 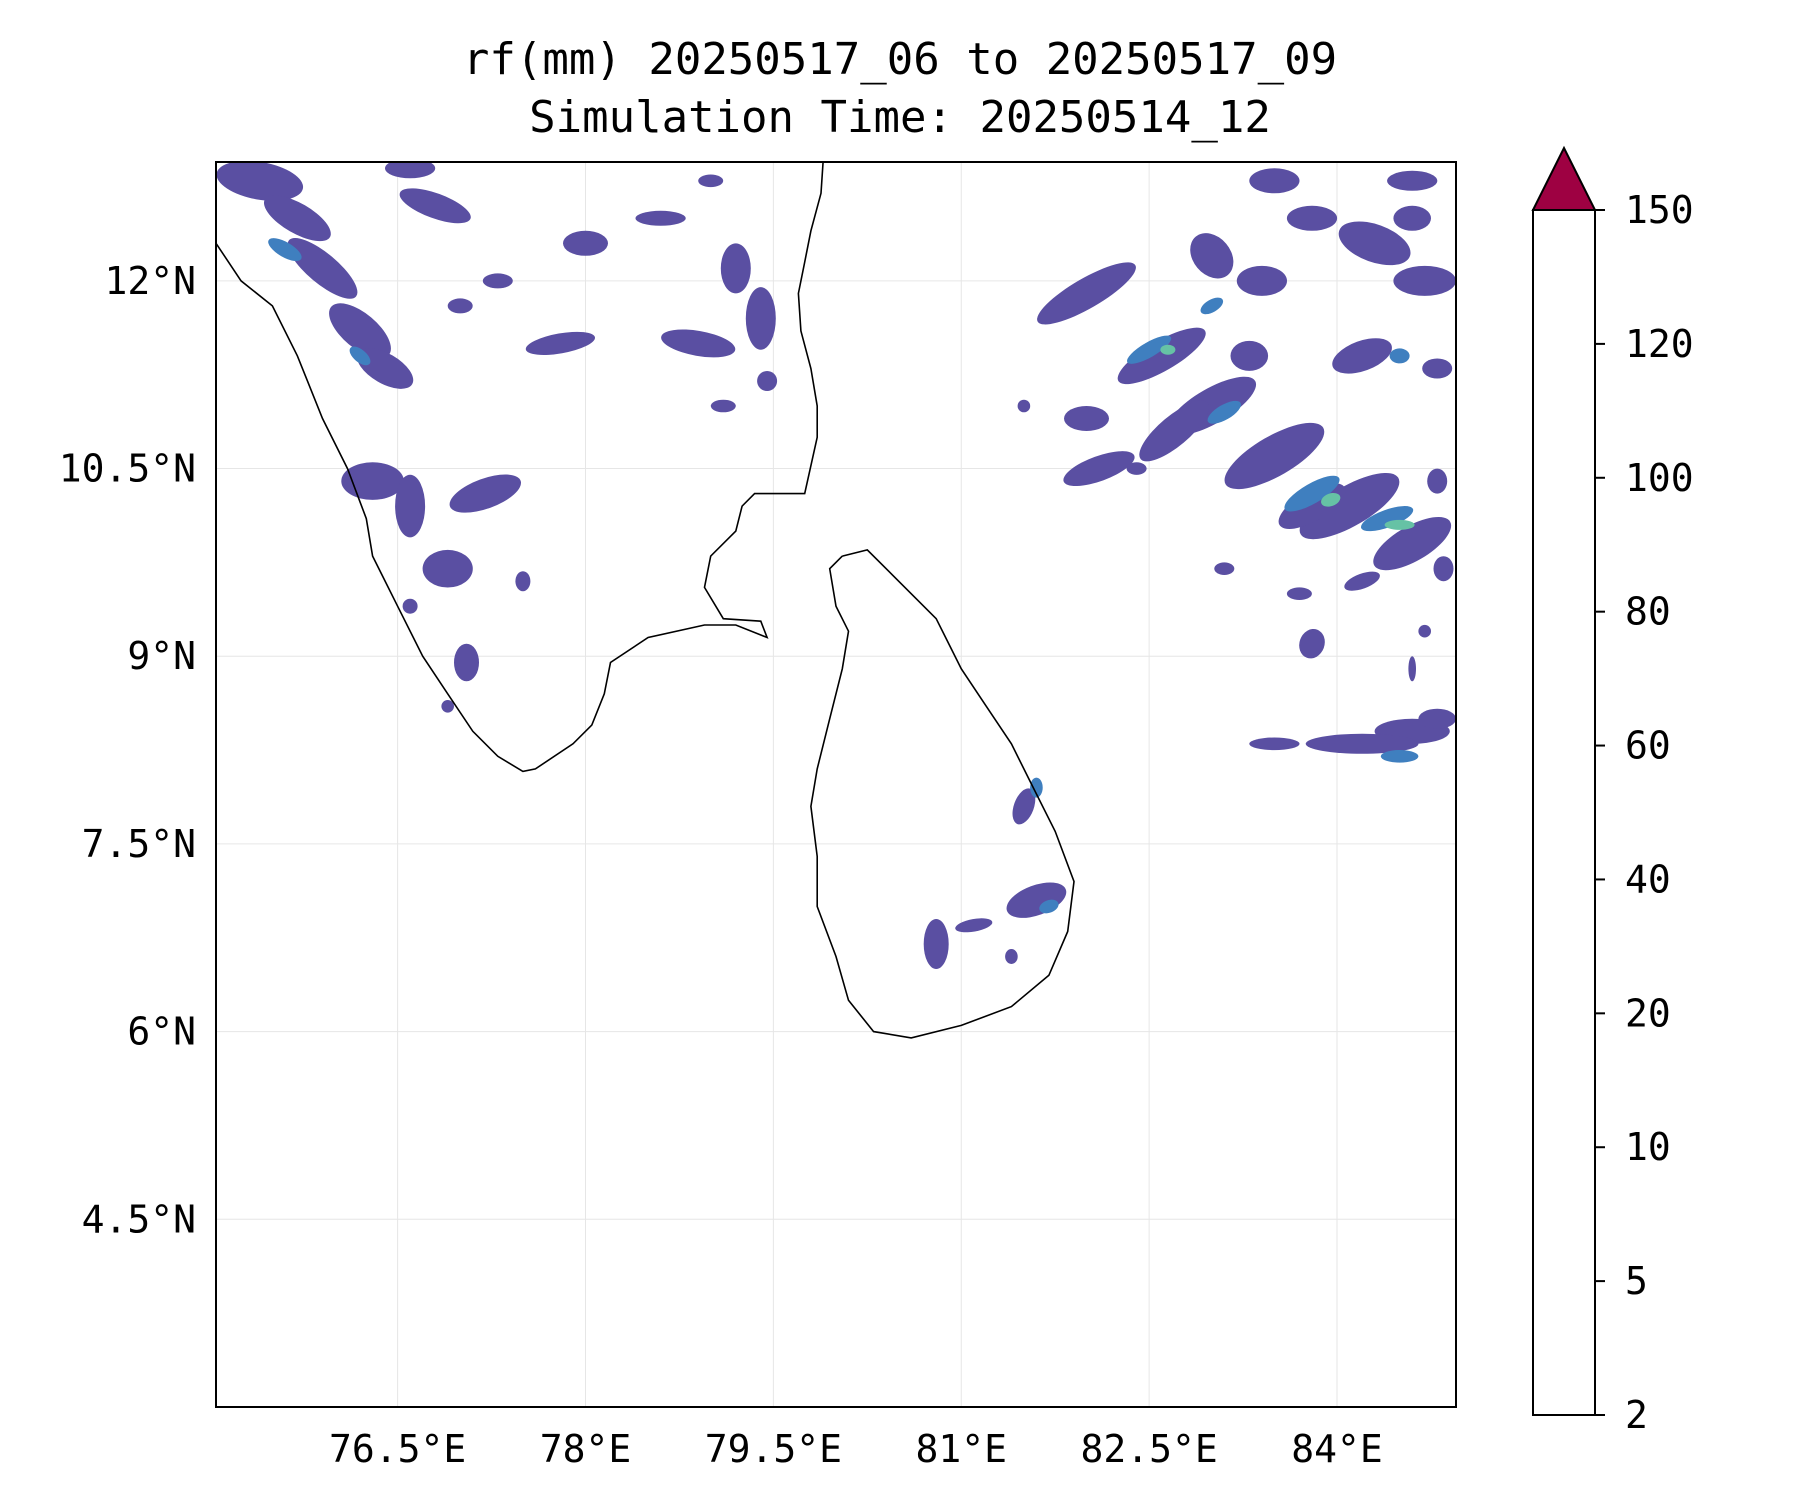 I want to click on lon-tick-label: 76.5°E, so click(x=397, y=1449).